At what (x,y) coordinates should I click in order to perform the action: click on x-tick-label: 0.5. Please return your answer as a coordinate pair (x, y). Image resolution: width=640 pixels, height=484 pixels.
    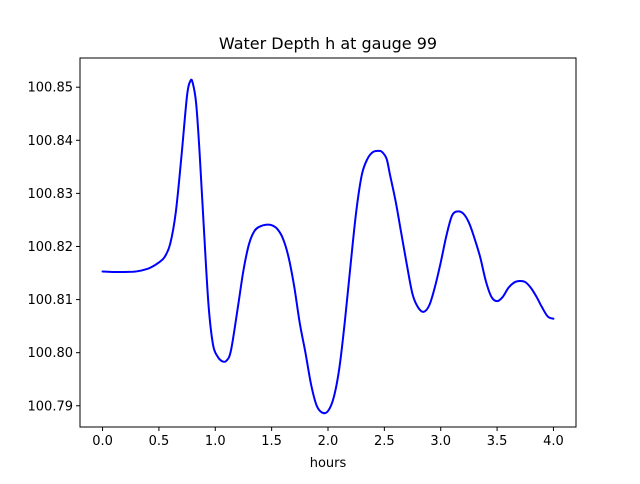
    Looking at the image, I should click on (159, 441).